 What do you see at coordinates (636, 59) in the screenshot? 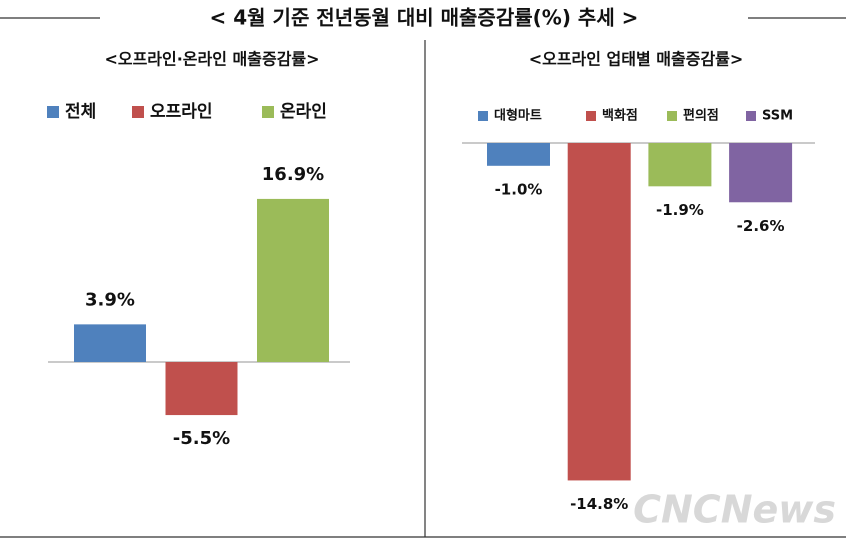
I see `chart-title: <오프라인 업태별 매출증감률>` at bounding box center [636, 59].